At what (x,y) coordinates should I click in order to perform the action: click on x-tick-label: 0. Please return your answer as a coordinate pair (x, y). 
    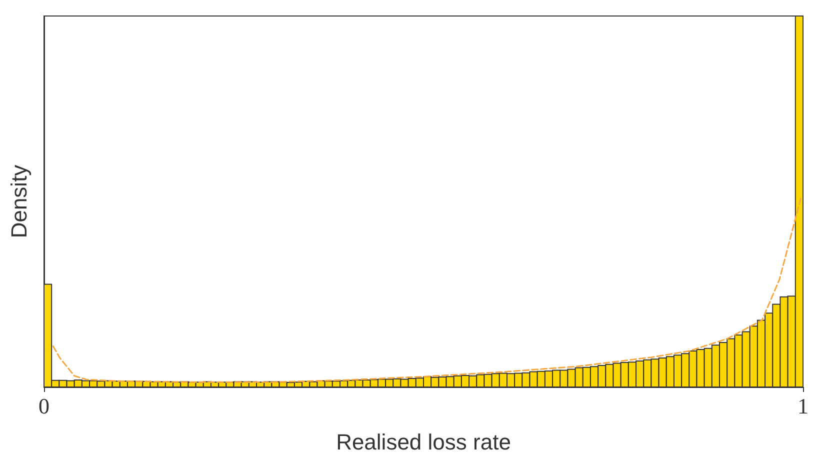
    Looking at the image, I should click on (44, 406).